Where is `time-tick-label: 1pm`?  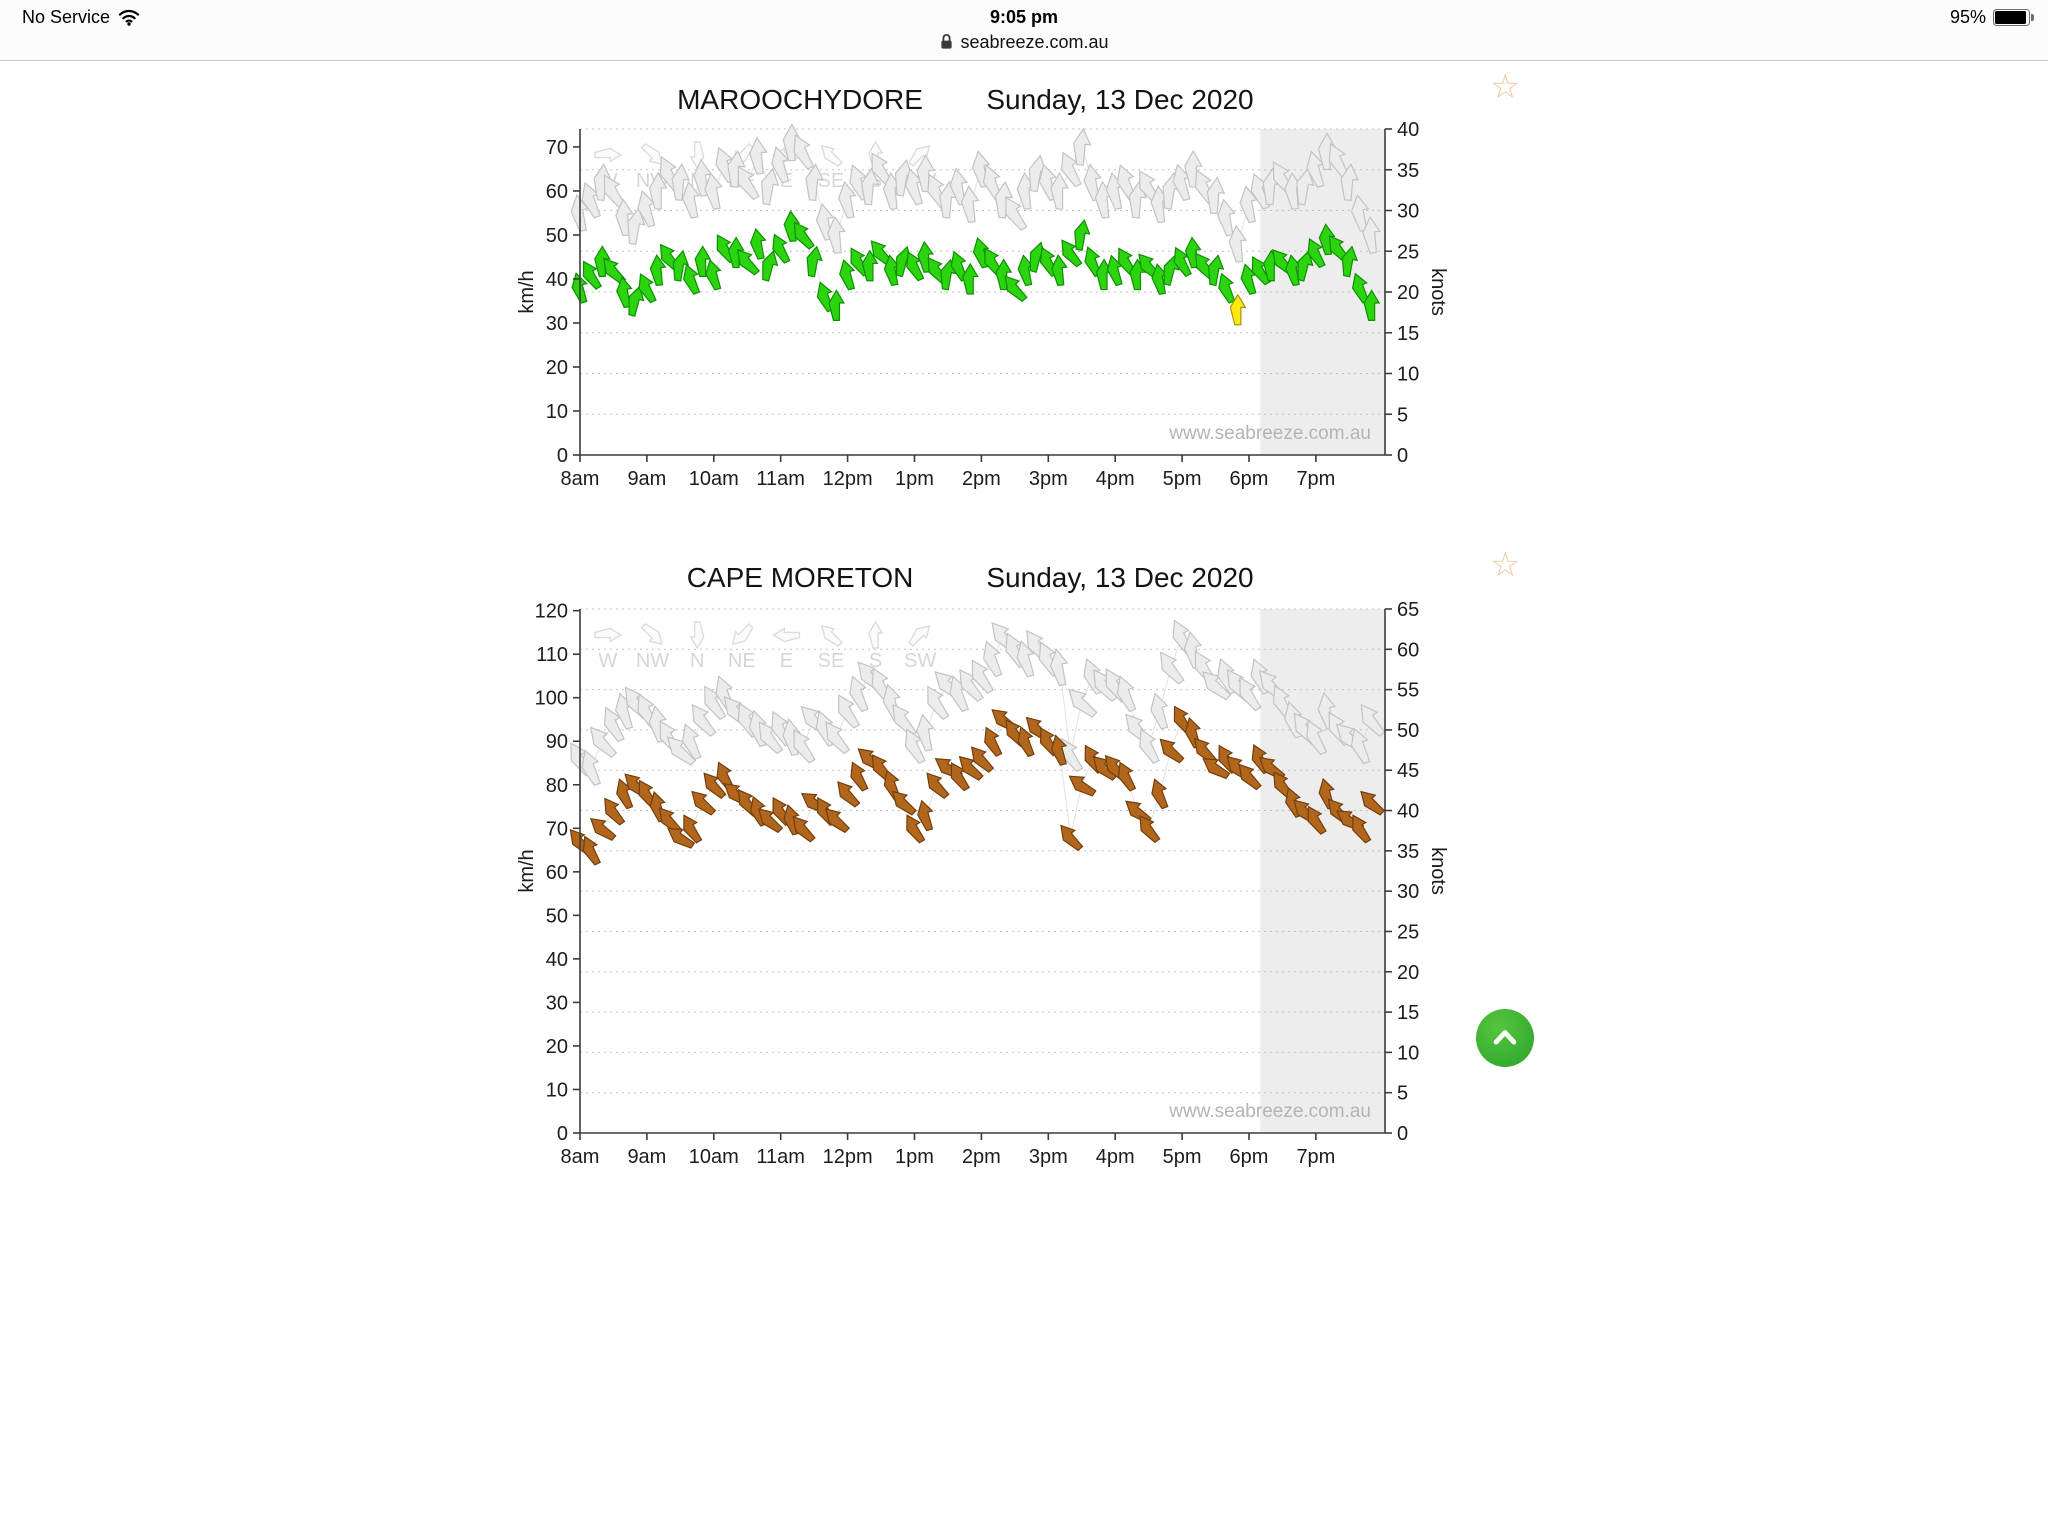
time-tick-label: 1pm is located at coordinates (914, 479).